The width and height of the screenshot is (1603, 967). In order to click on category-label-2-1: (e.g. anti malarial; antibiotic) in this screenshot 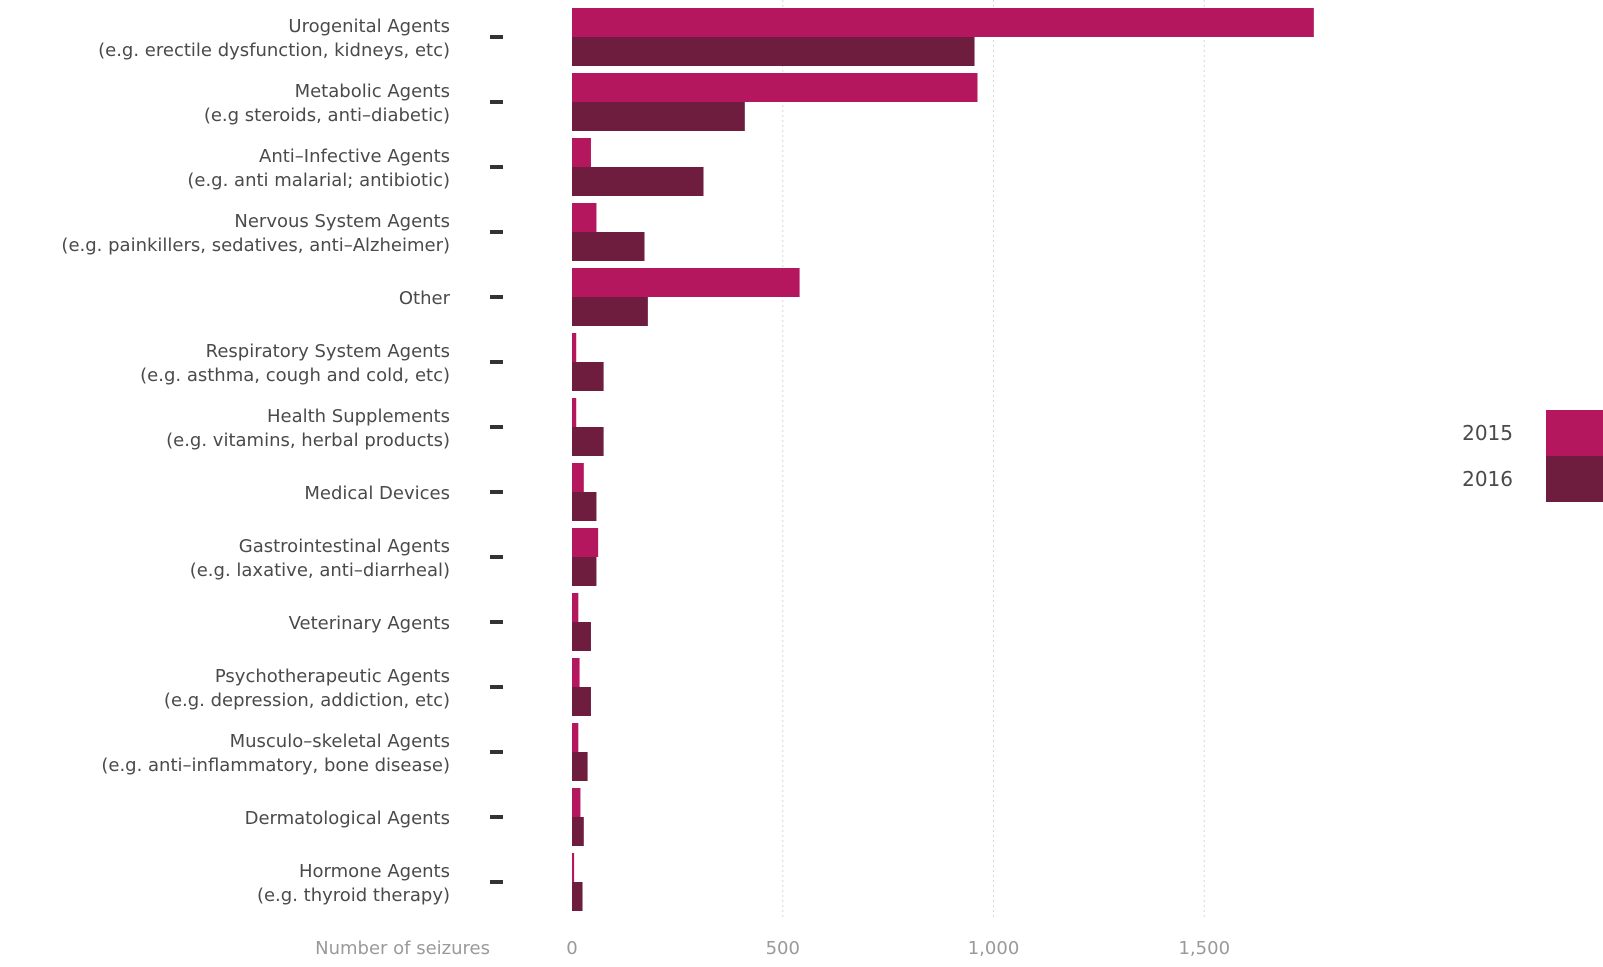, I will do `click(318, 180)`.